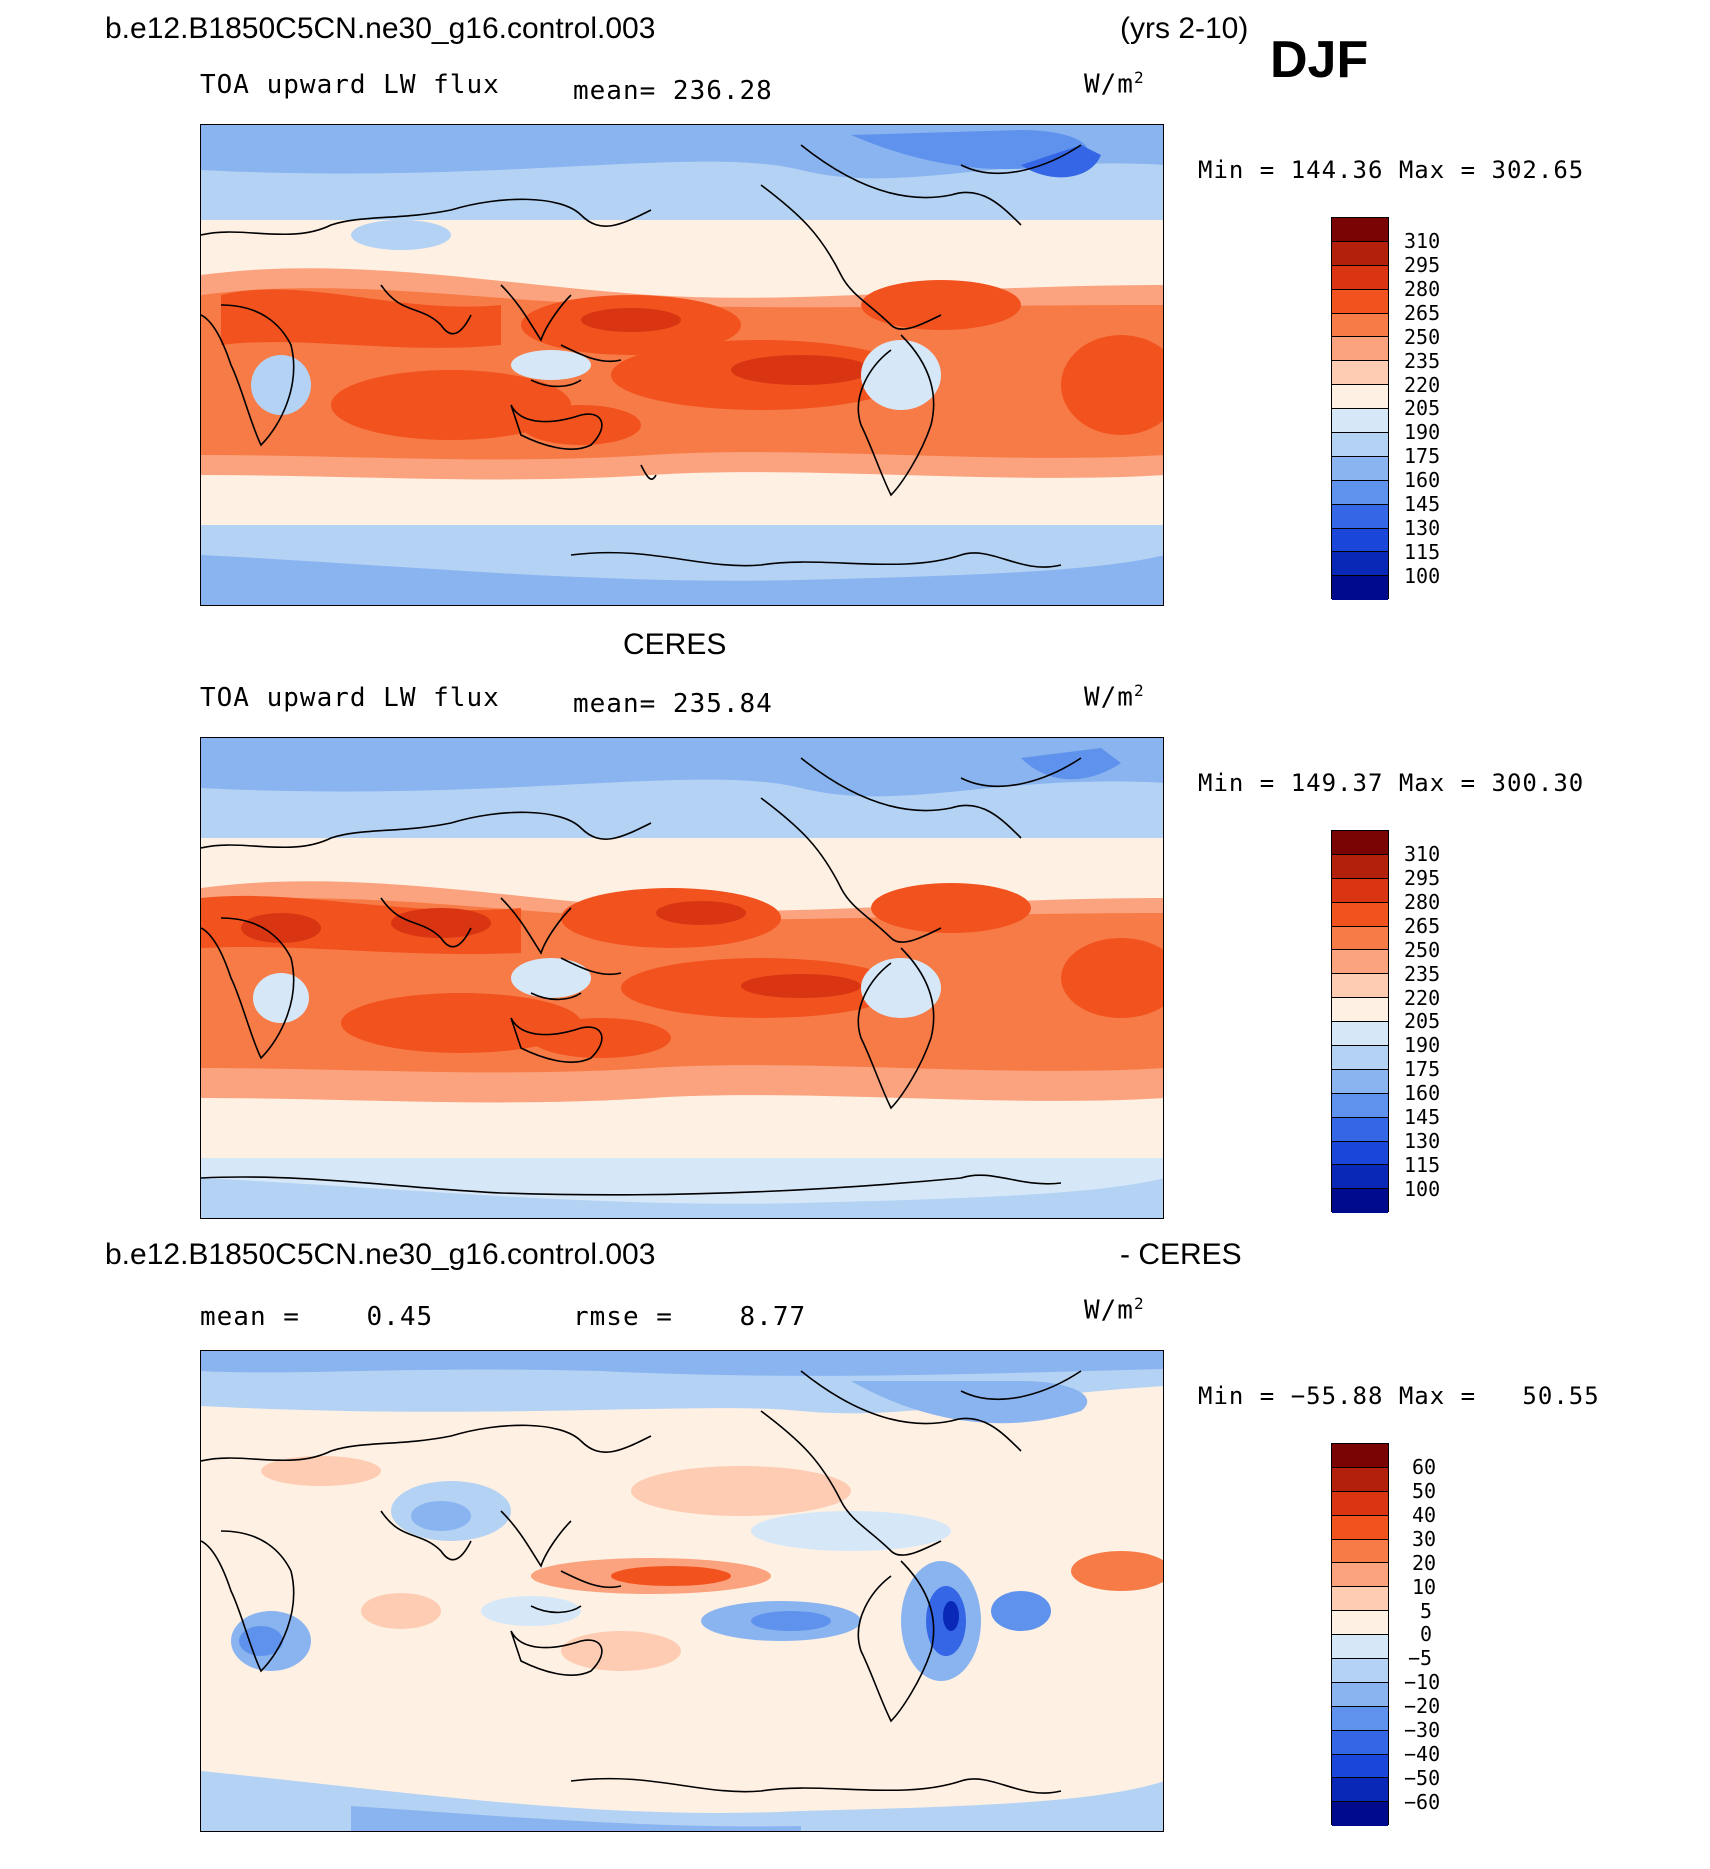 Image resolution: width=1710 pixels, height=1869 pixels. Describe the element at coordinates (1422, 1069) in the screenshot. I see `panel2-tick: 175` at that location.